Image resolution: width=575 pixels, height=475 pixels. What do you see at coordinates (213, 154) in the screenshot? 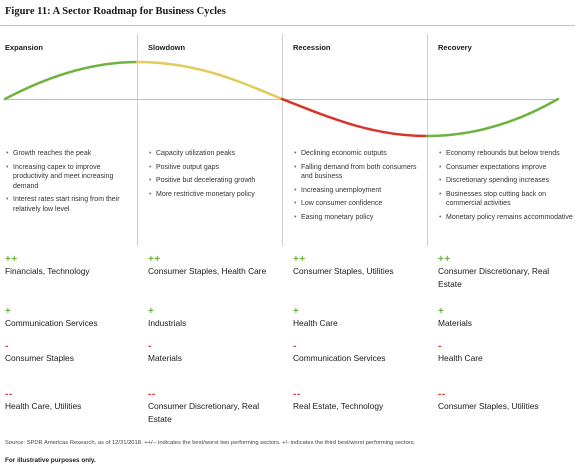
I see `list-item: Capacity utilization peaks` at bounding box center [213, 154].